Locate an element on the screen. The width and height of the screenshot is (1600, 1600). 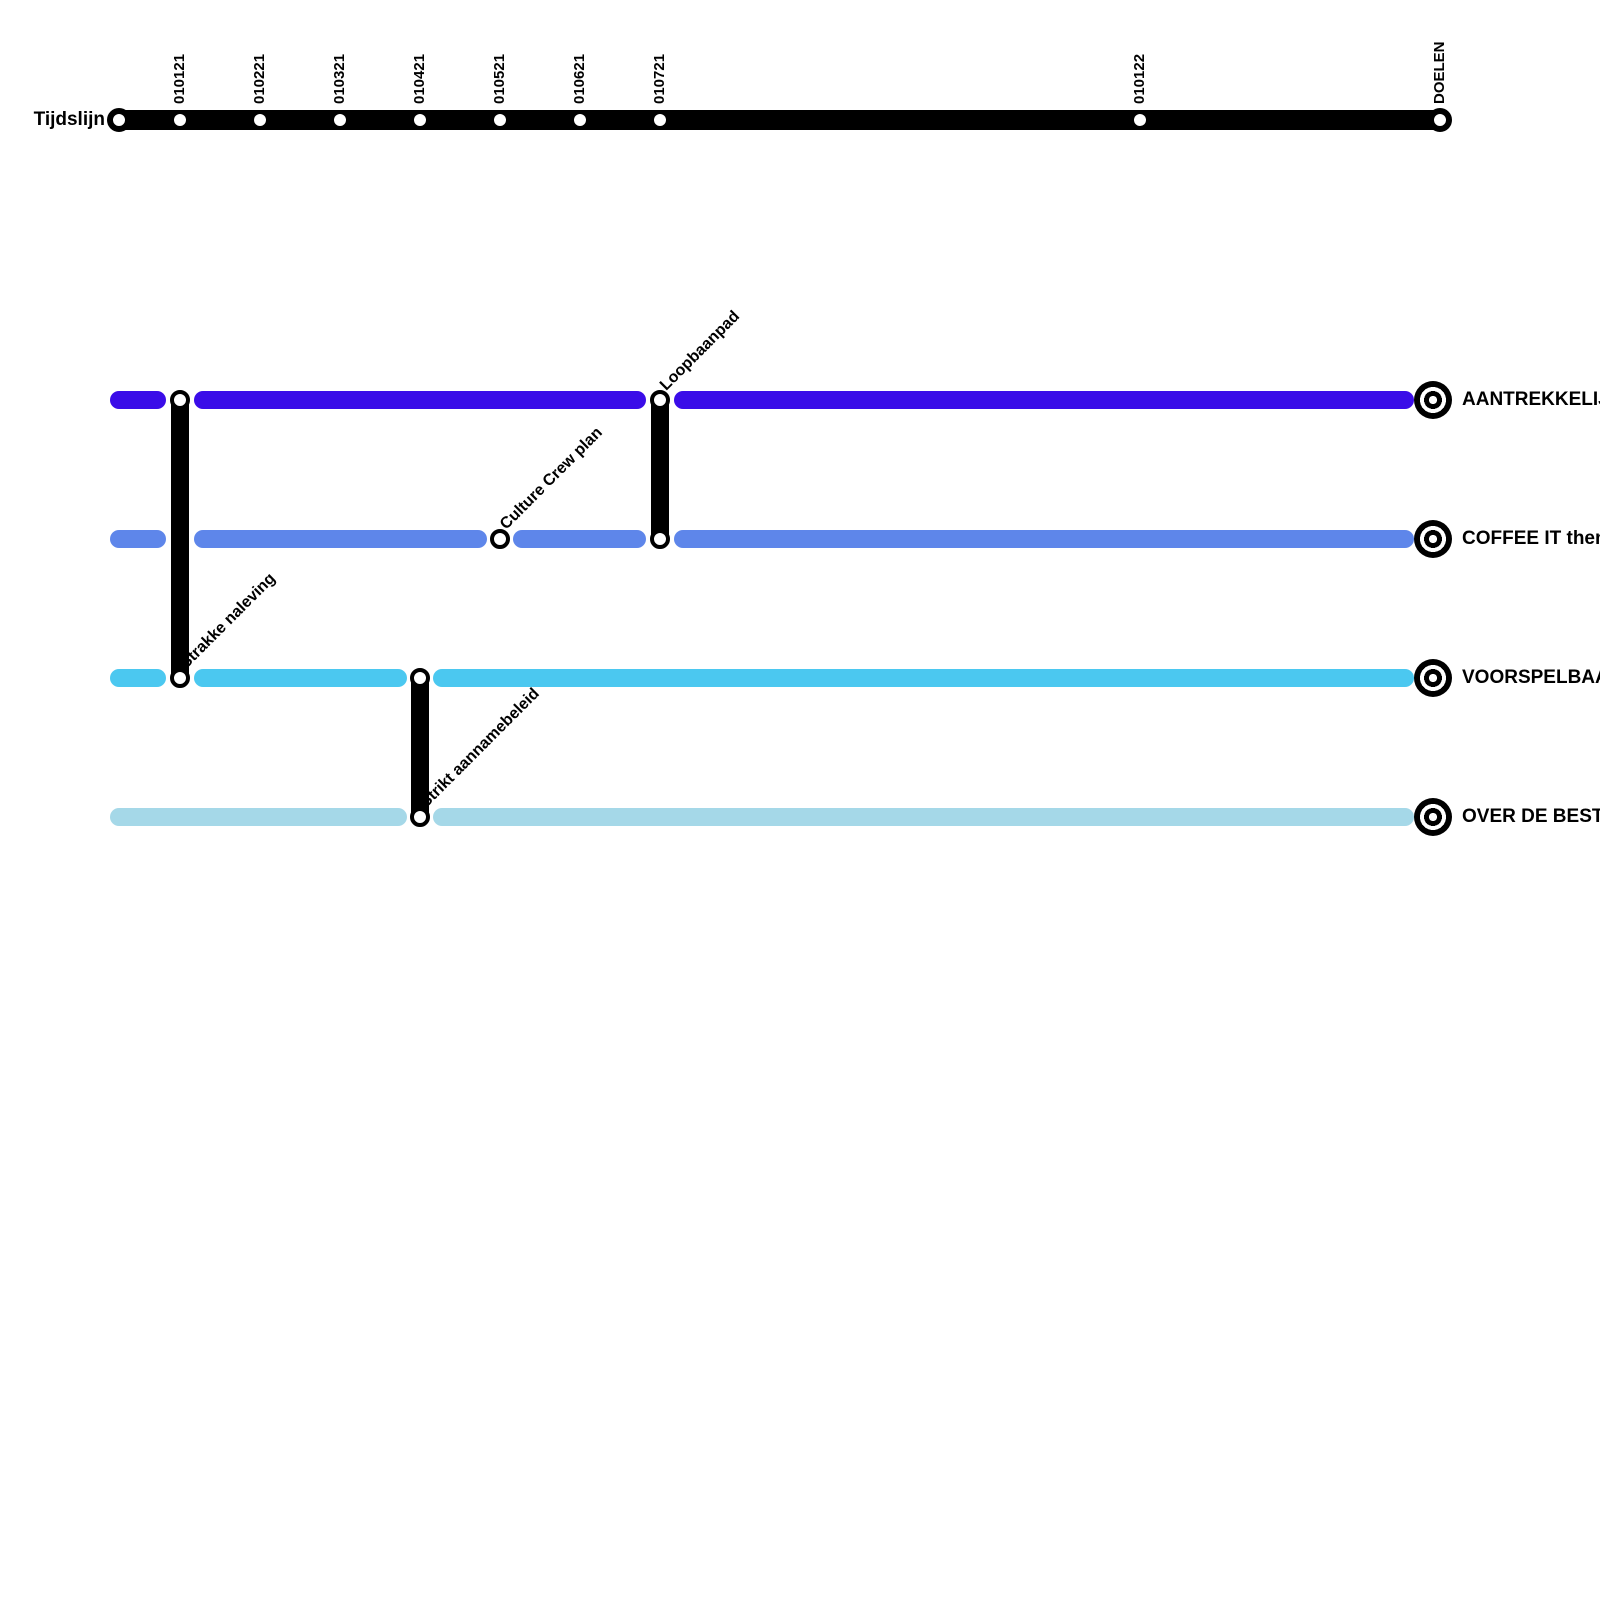
line1-goal-label: AANTREKKELIJK is located at coordinates (1531, 399).